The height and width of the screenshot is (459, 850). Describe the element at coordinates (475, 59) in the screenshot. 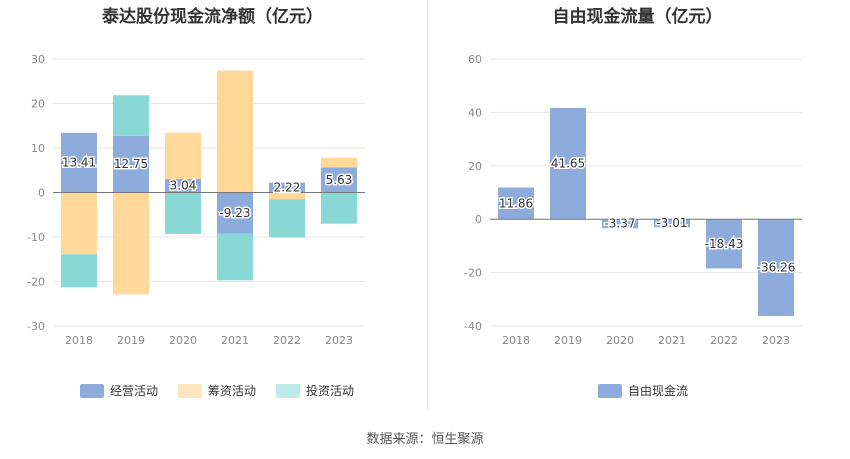

I see `y-tick-label: 60` at that location.